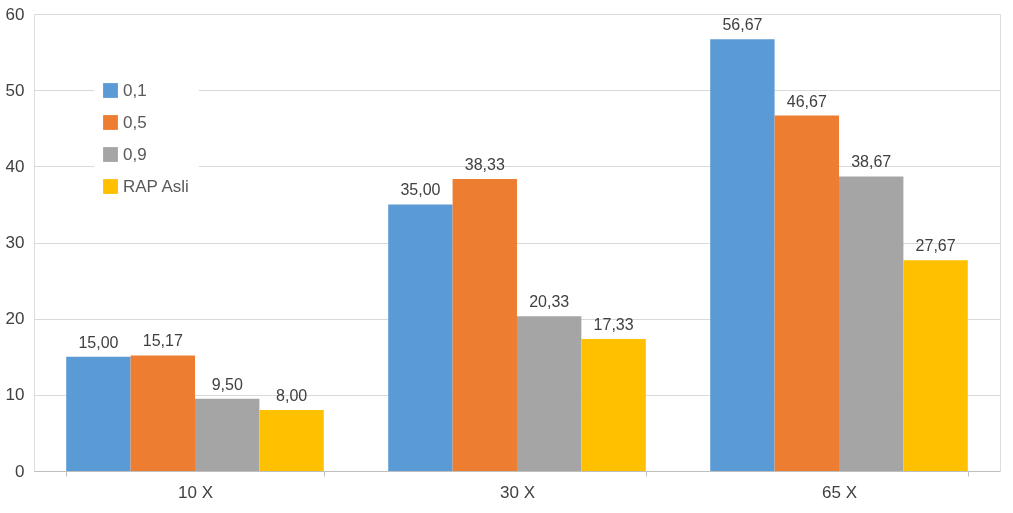  I want to click on y-tick-label: 10, so click(15, 395).